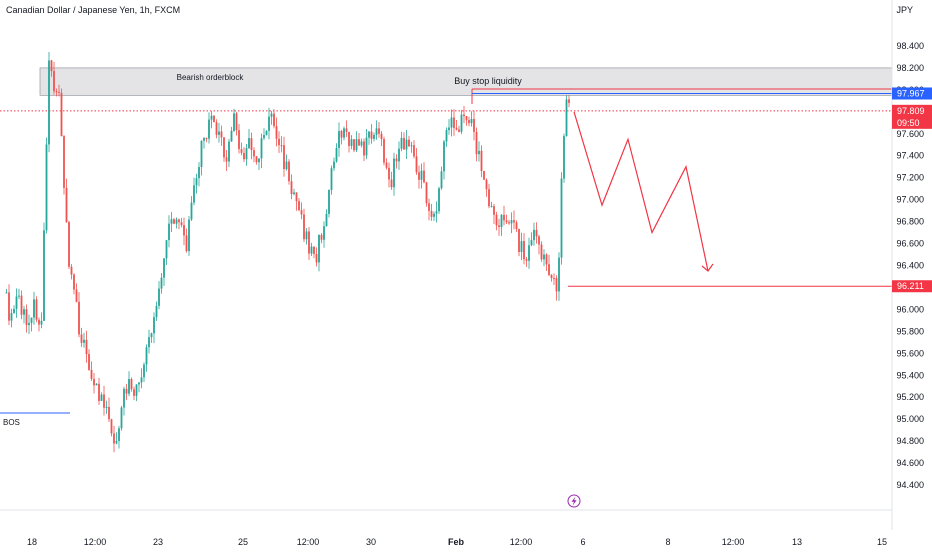 This screenshot has width=932, height=555. Describe the element at coordinates (243, 542) in the screenshot. I see `x-tick-label: 25` at that location.